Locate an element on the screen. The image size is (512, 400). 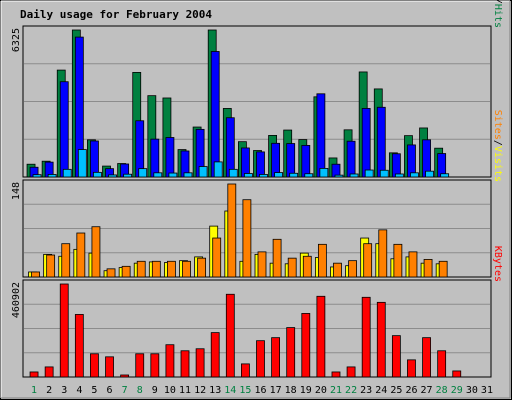
x-tick-label: 24 is located at coordinates (381, 390).